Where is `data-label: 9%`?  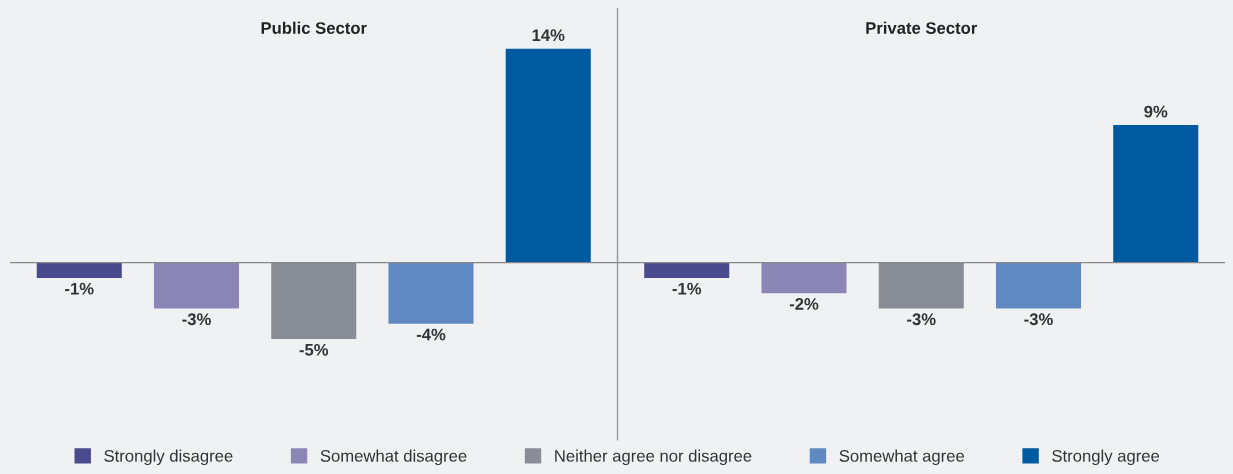 data-label: 9% is located at coordinates (1156, 111).